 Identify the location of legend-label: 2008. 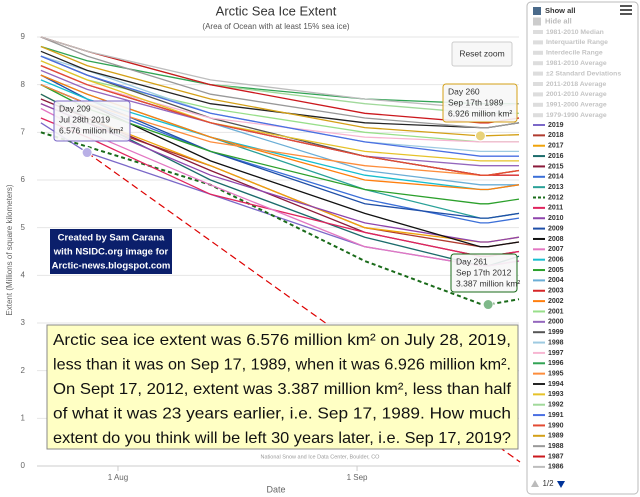
(556, 239).